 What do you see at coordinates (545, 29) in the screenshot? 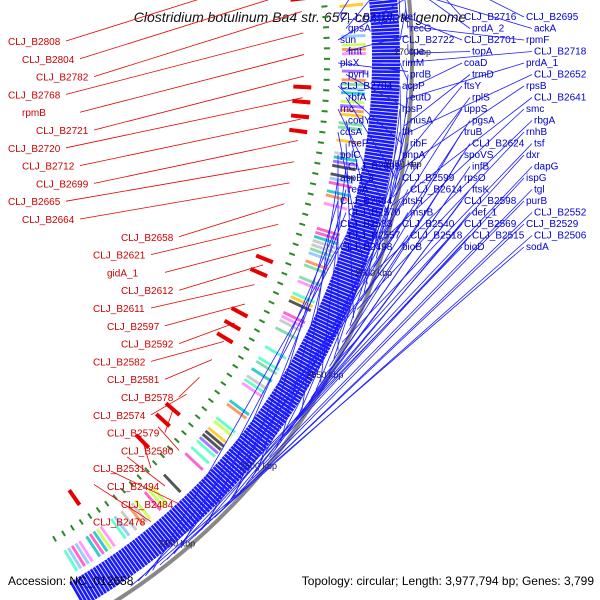
I see `gene-label-acka: ackA` at bounding box center [545, 29].